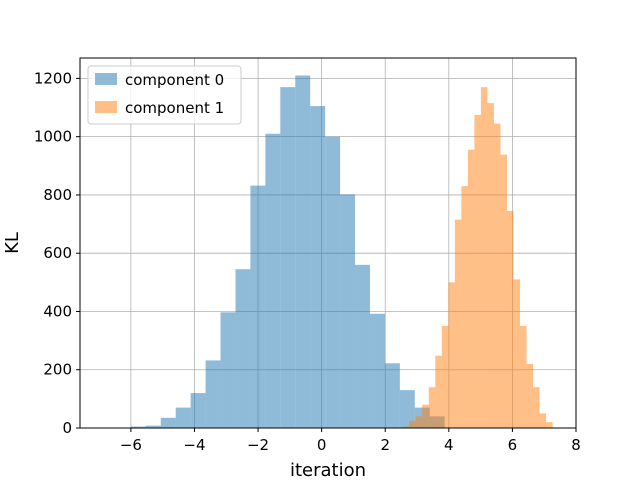 The image size is (640, 480). What do you see at coordinates (449, 445) in the screenshot?
I see `x-tick-label: 4` at bounding box center [449, 445].